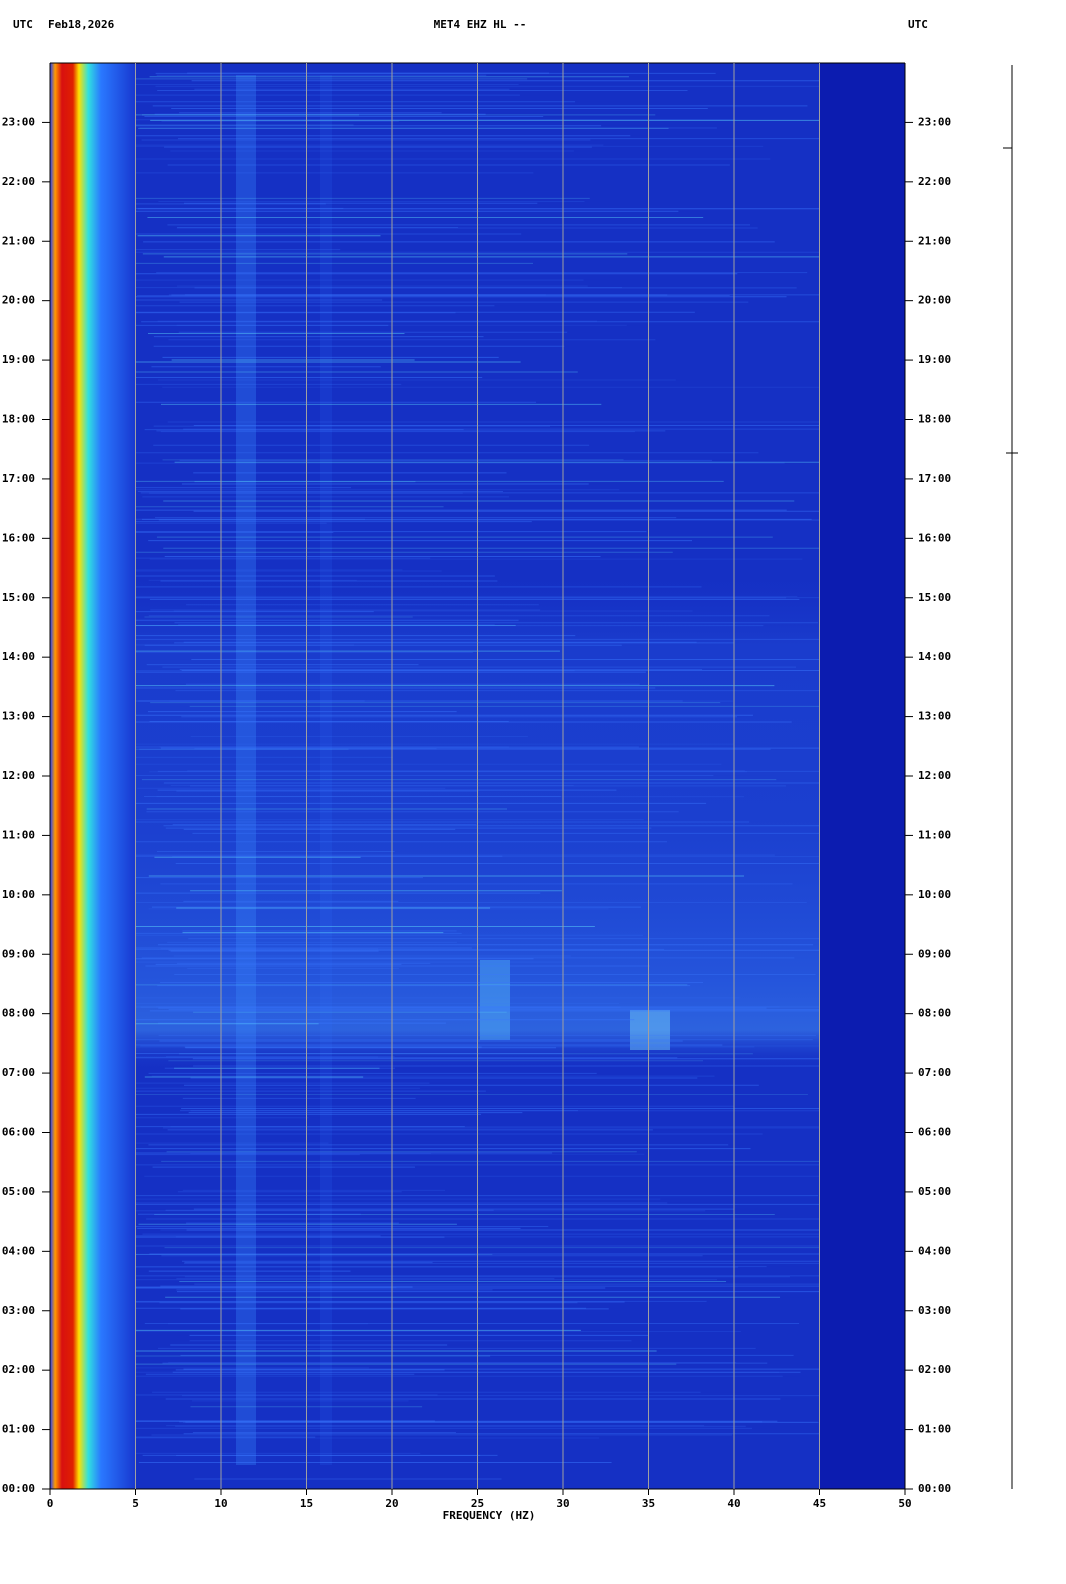 The height and width of the screenshot is (1584, 1066). Describe the element at coordinates (934, 240) in the screenshot. I see `y-tick-label-right: 21:00` at that location.